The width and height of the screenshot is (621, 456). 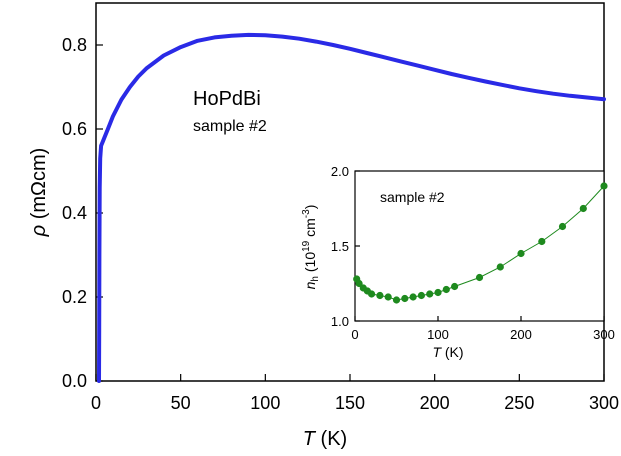 I want to click on main-annotation-material: HoPdBi, so click(x=227, y=99).